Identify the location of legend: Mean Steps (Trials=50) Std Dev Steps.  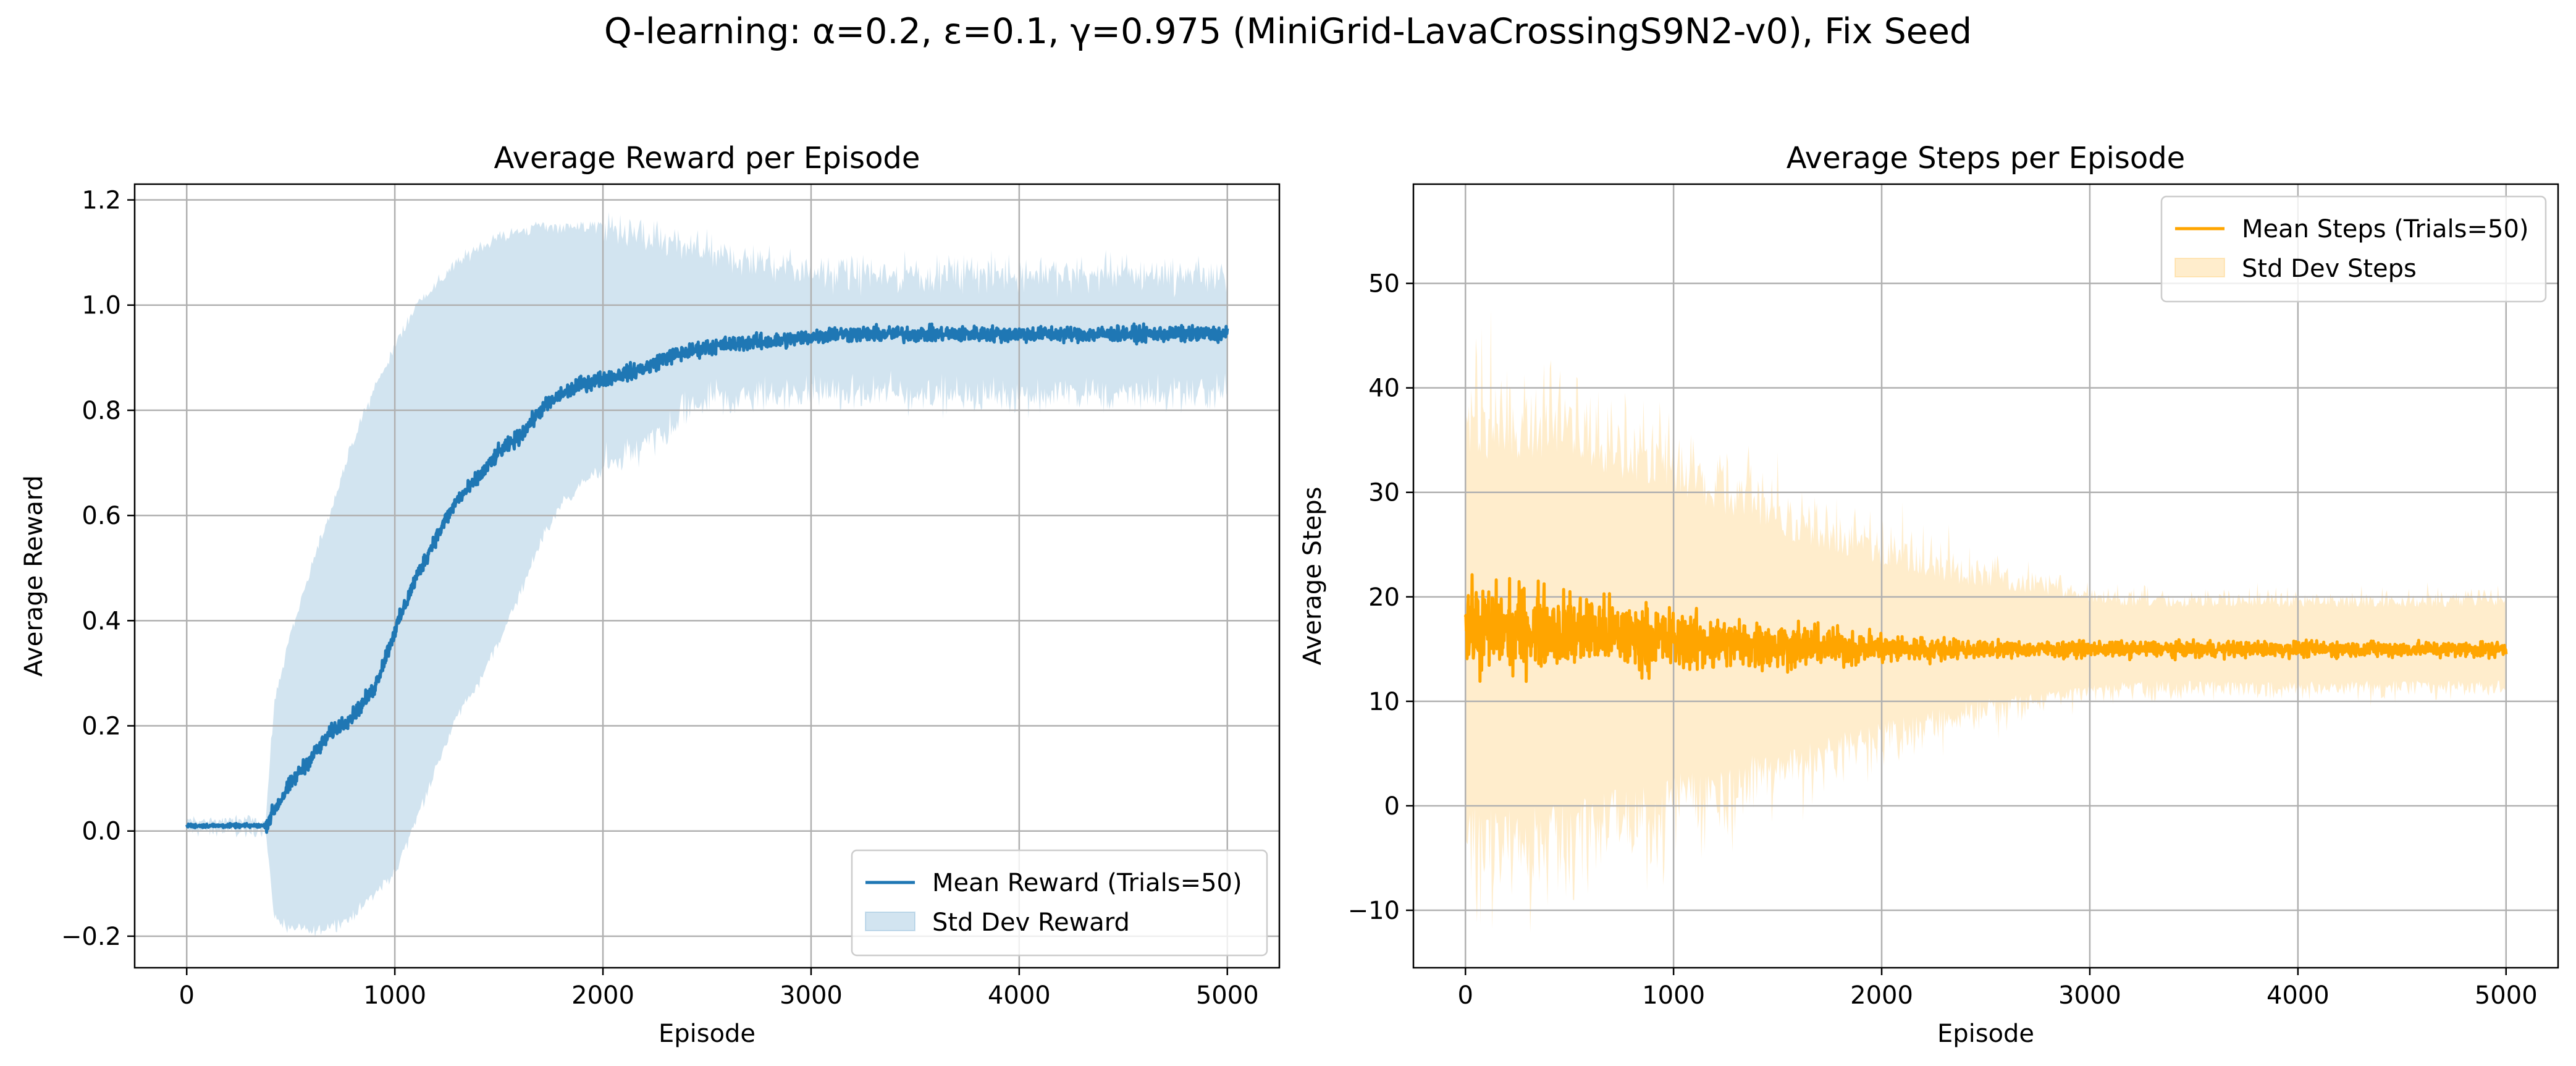
(2353, 249).